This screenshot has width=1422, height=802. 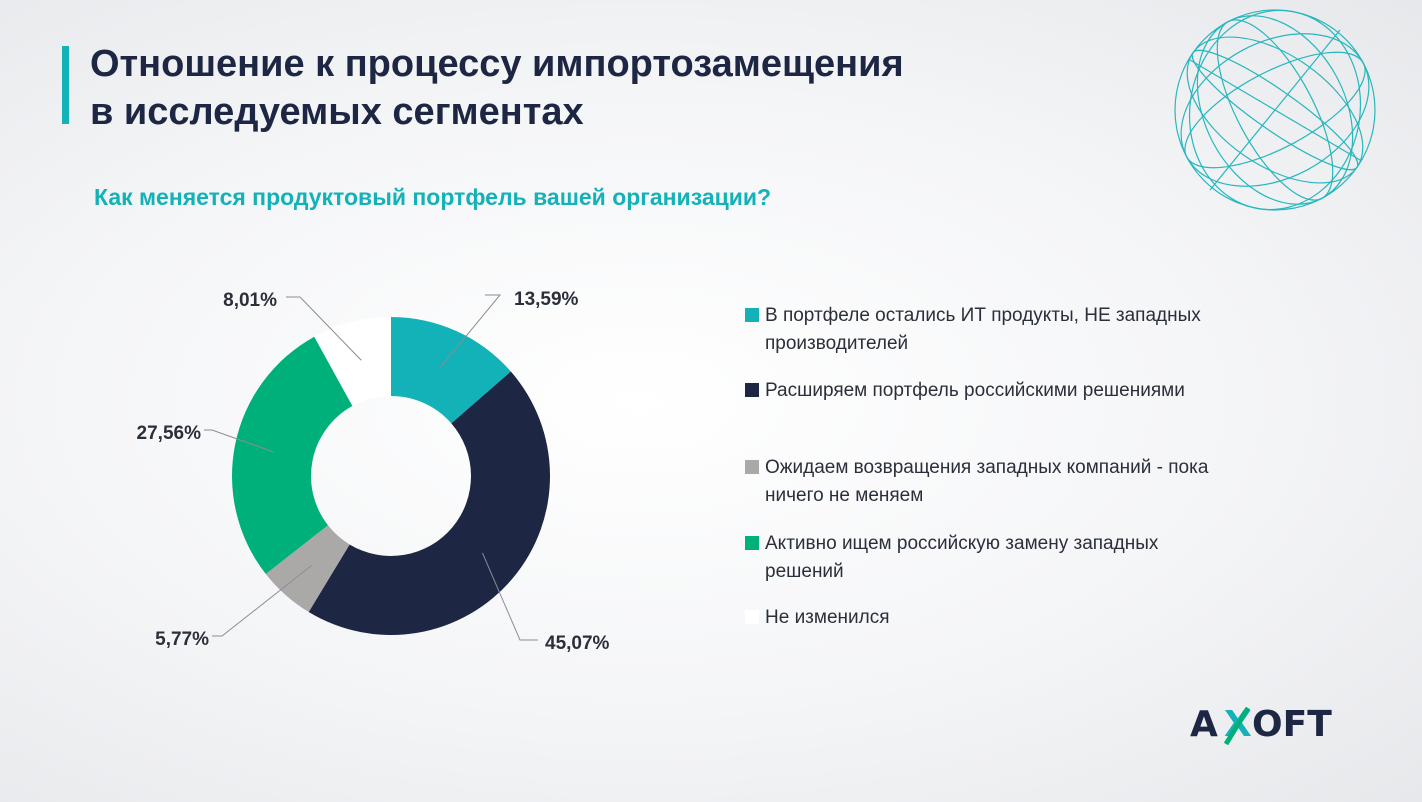 What do you see at coordinates (546, 299) in the screenshot?
I see `data-label: 13,59%` at bounding box center [546, 299].